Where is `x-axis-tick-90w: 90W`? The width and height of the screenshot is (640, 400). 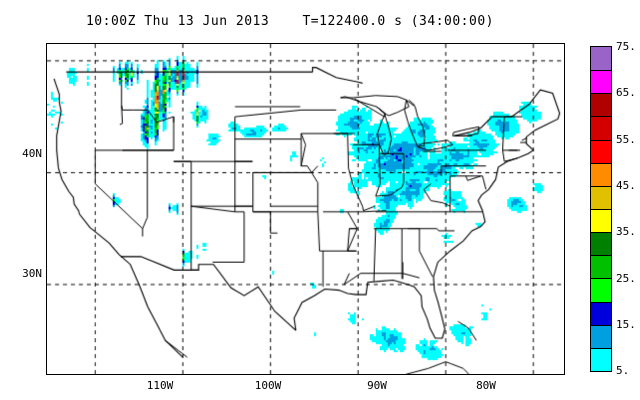
x-axis-tick-90w: 90W is located at coordinates (377, 385).